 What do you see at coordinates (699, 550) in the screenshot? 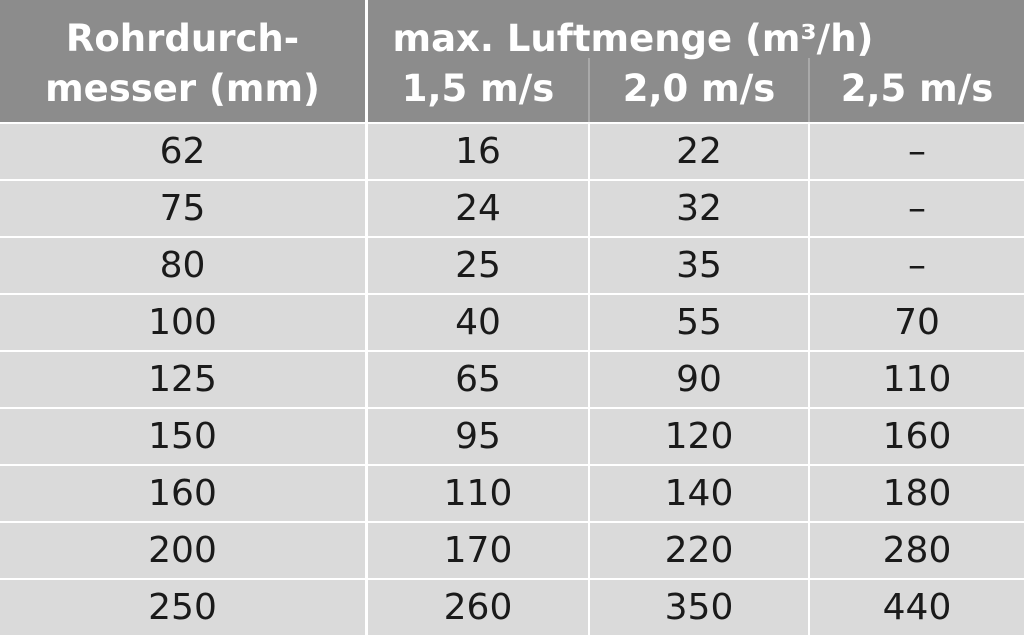
I see `airflow-cell: 220` at bounding box center [699, 550].